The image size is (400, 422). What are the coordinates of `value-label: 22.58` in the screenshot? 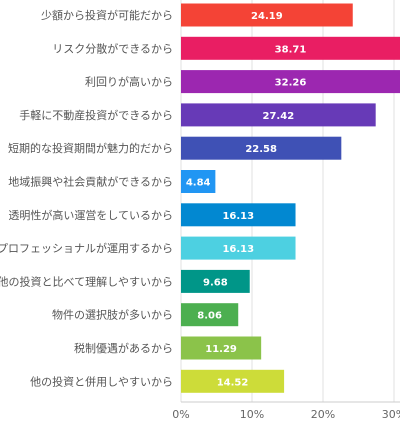 It's located at (261, 149).